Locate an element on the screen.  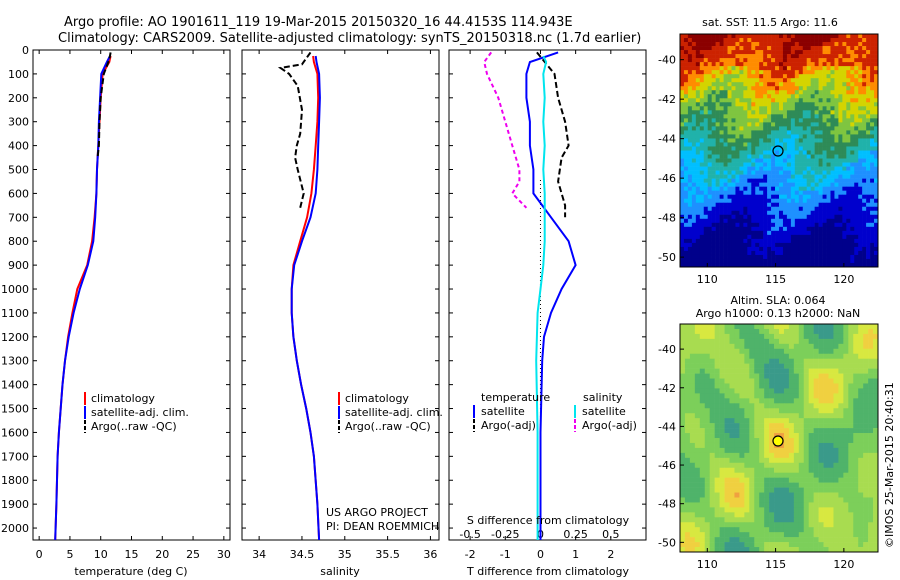
xtick-label: 1 is located at coordinates (575, 554).